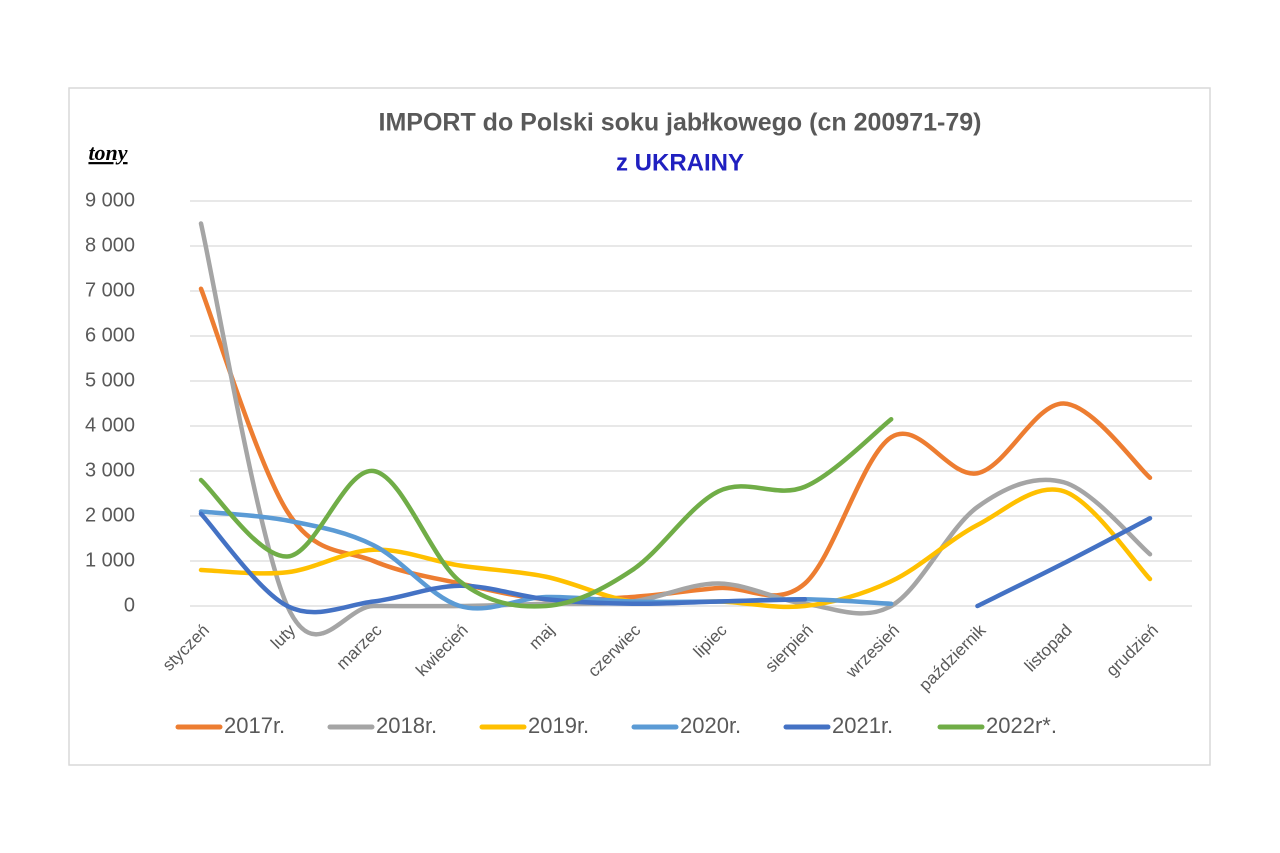 This screenshot has width=1280, height=853. I want to click on legend-label: 2017r., so click(254, 725).